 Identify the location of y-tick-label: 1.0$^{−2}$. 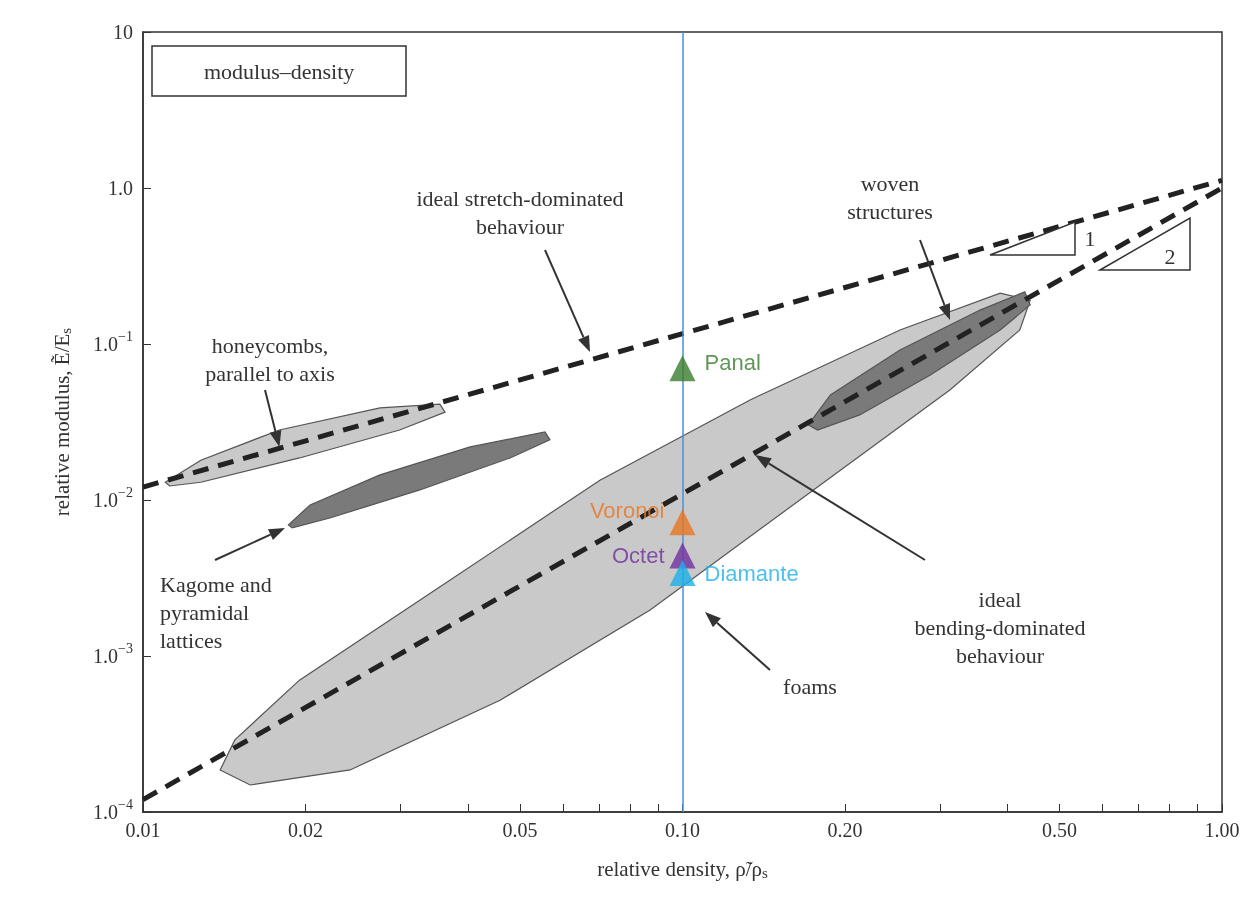
(113, 498).